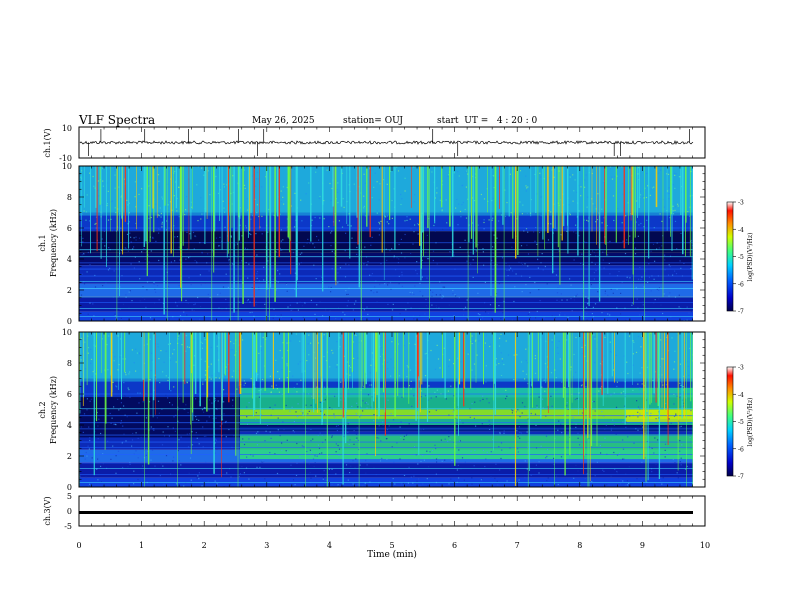 This screenshot has height=612, width=792. Describe the element at coordinates (373, 121) in the screenshot. I see `station-label: station= OUJ` at that location.